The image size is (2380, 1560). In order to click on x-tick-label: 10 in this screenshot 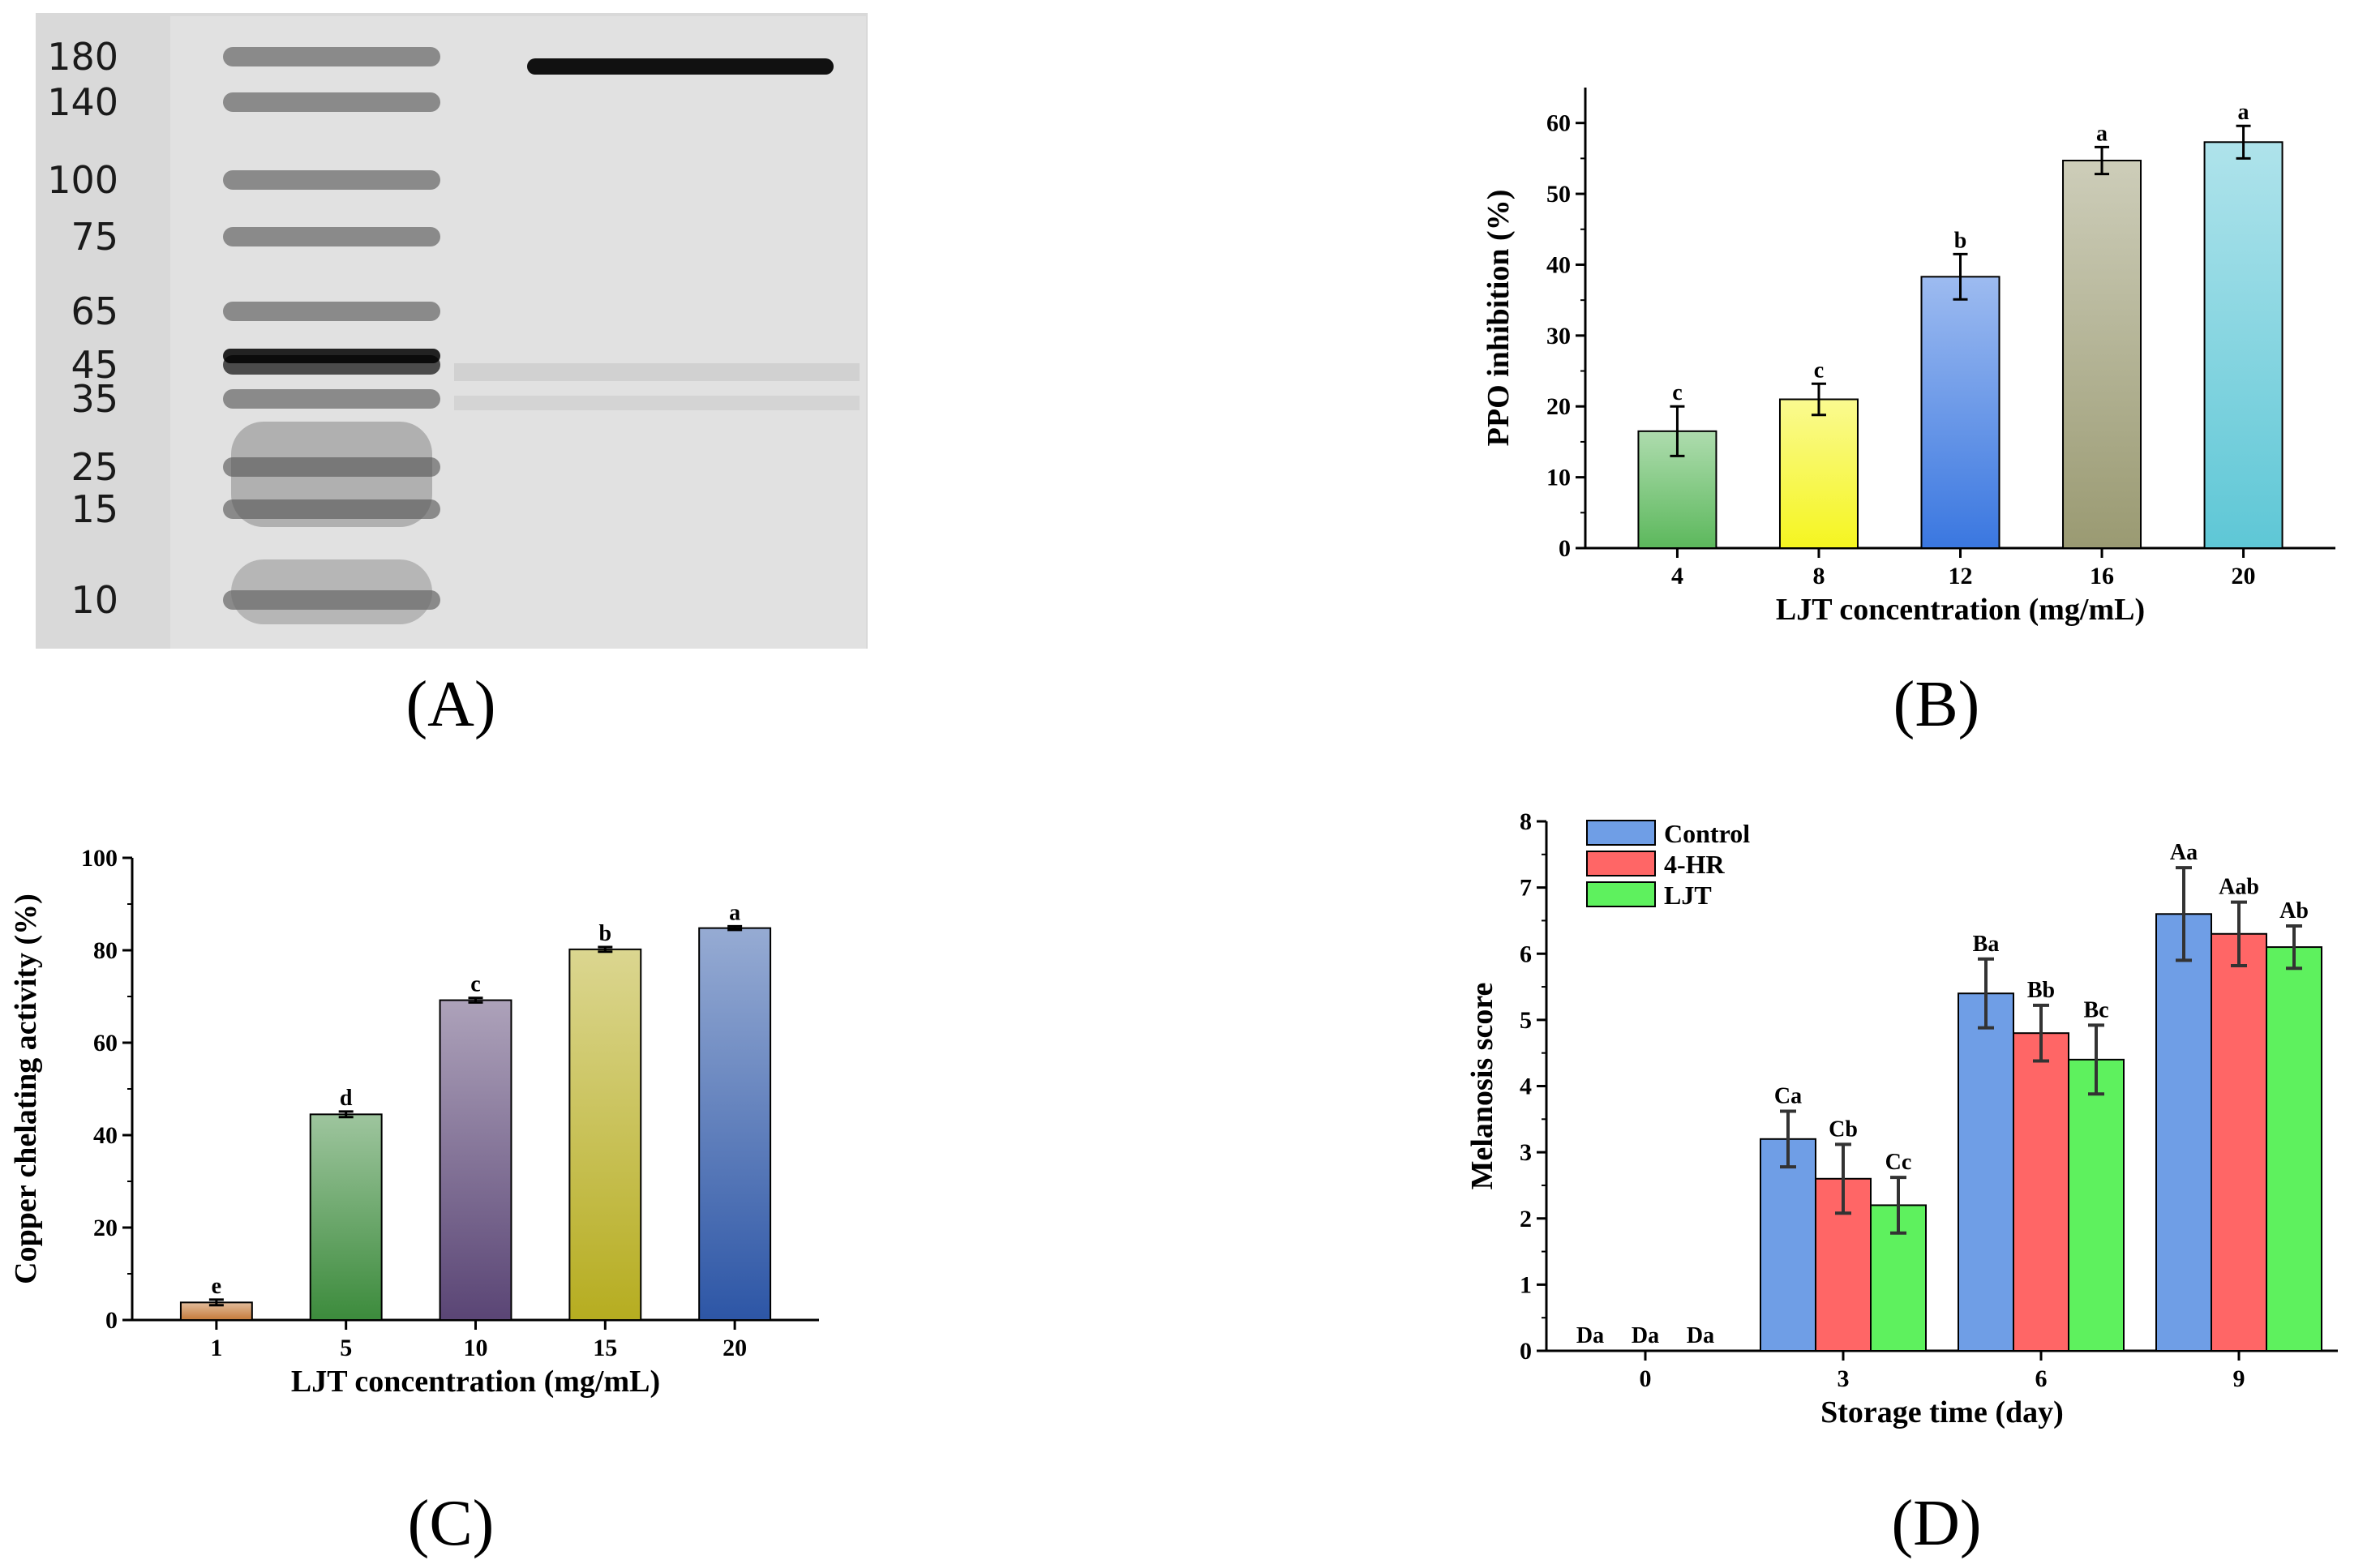, I will do `click(476, 1348)`.